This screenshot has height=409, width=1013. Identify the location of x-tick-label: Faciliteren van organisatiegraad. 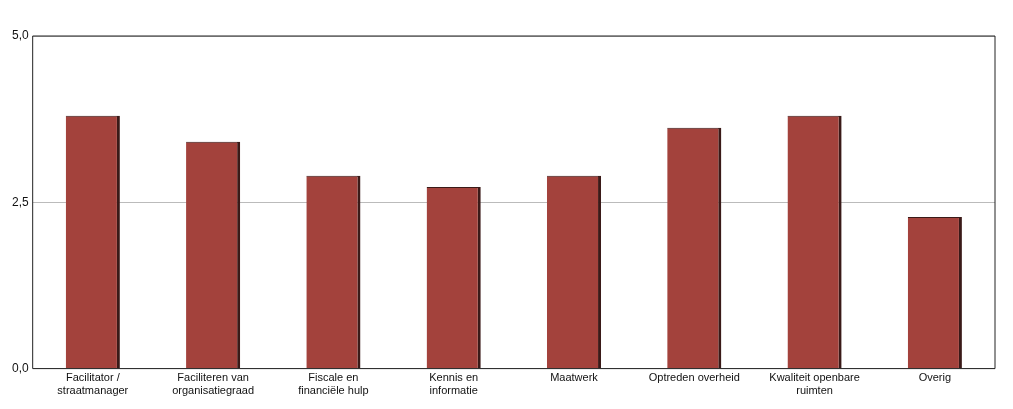
(213, 384).